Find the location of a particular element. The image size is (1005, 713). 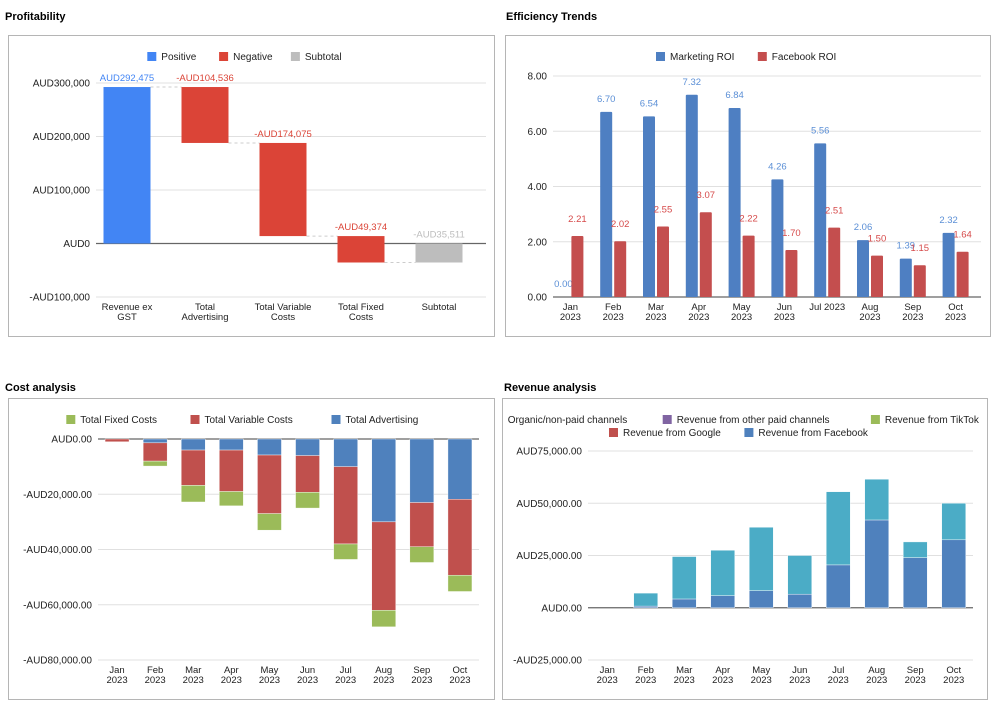

data-label: 1.15 is located at coordinates (920, 248).